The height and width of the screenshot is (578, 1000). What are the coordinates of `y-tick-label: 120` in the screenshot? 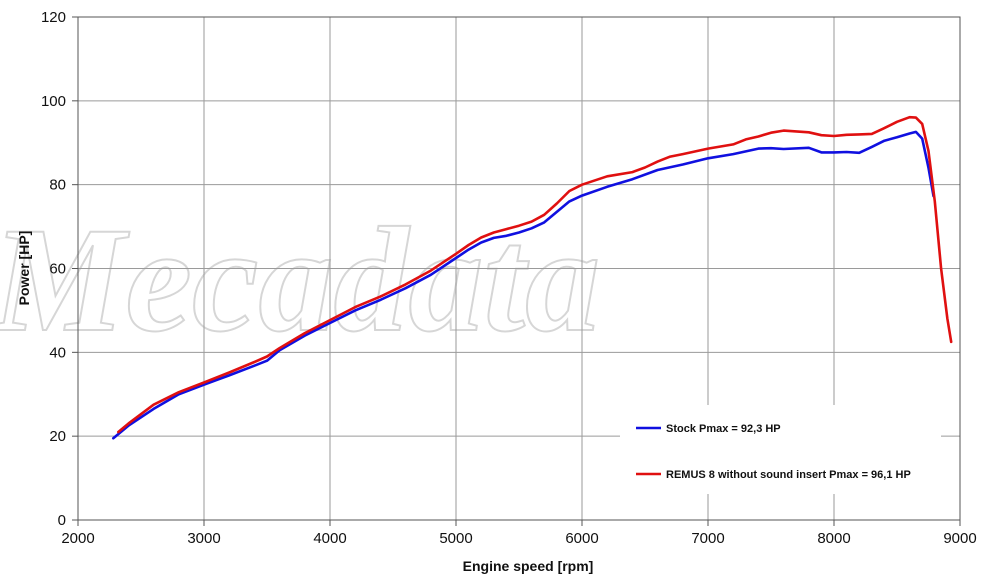 It's located at (53, 17).